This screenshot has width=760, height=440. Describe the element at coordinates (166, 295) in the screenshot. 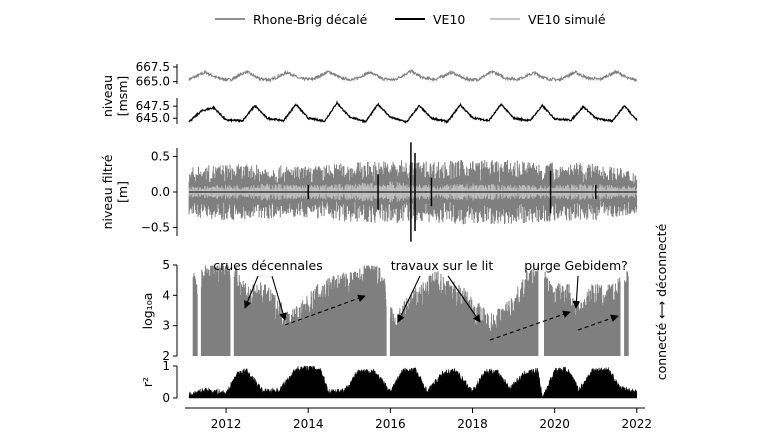

I see `y-tick-label: 4` at that location.